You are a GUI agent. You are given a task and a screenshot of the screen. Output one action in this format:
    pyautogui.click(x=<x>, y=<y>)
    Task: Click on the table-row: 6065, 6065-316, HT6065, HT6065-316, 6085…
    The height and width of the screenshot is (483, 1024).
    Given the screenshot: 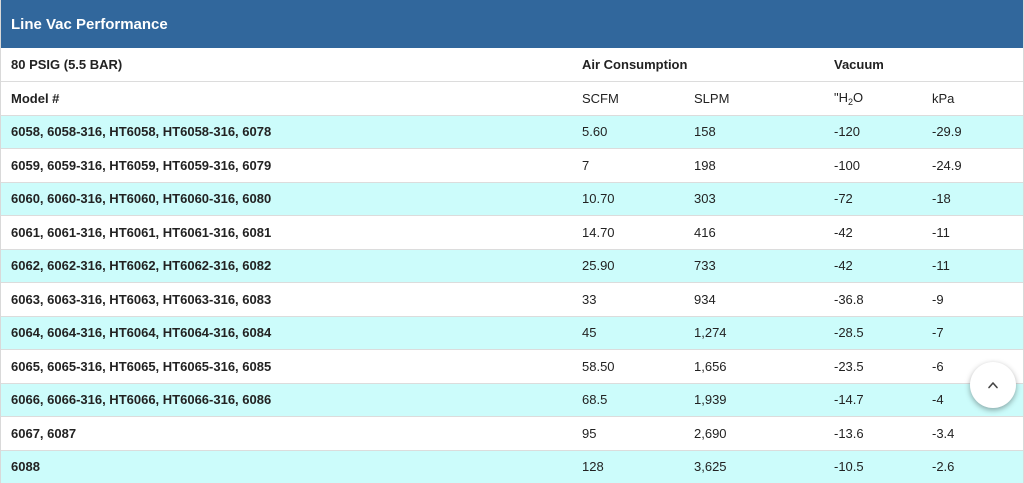 What is the action you would take?
    pyautogui.click(x=512, y=366)
    